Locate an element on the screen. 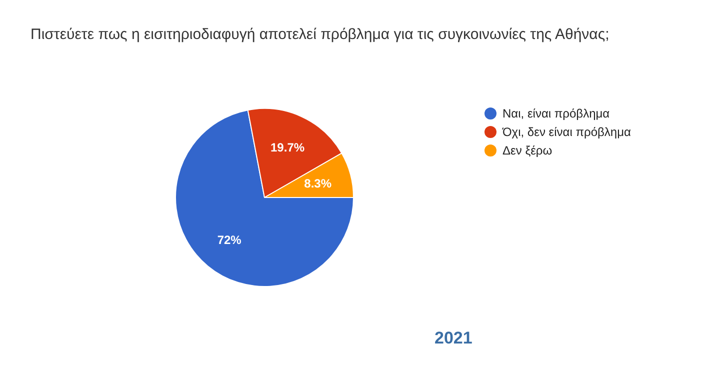 The height and width of the screenshot is (368, 705). text: 2021 is located at coordinates (453, 338).